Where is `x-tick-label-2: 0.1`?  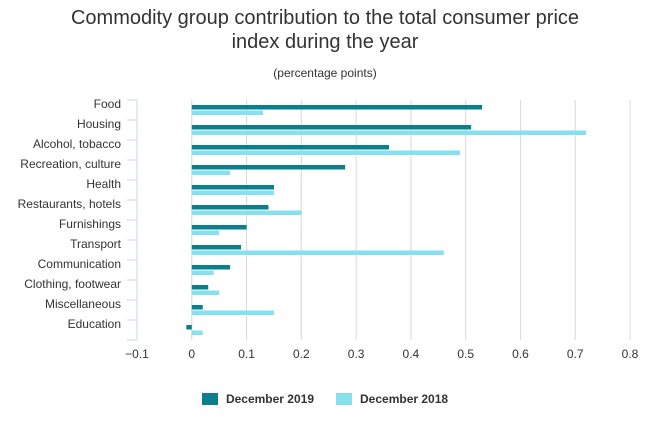 x-tick-label-2: 0.1 is located at coordinates (246, 354).